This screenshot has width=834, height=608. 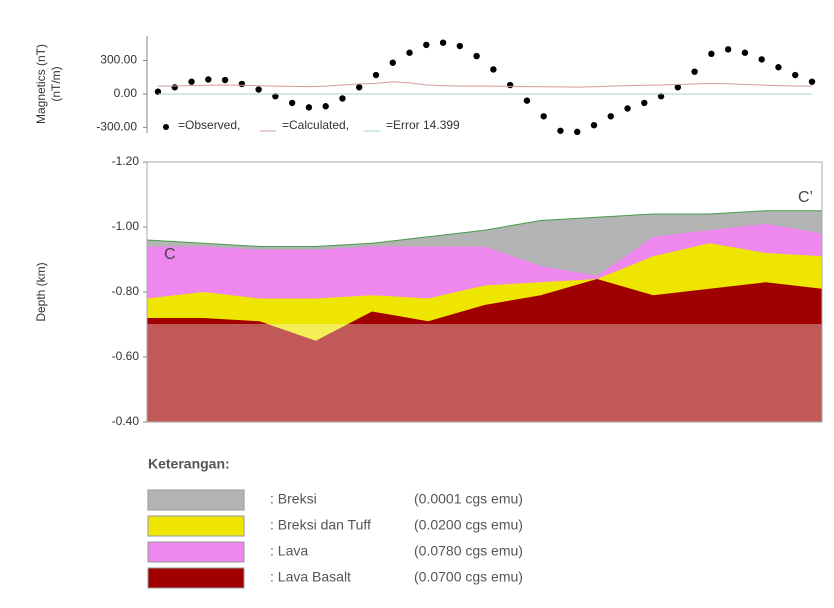 What do you see at coordinates (166, 127) in the screenshot?
I see `legend-marker` at bounding box center [166, 127].